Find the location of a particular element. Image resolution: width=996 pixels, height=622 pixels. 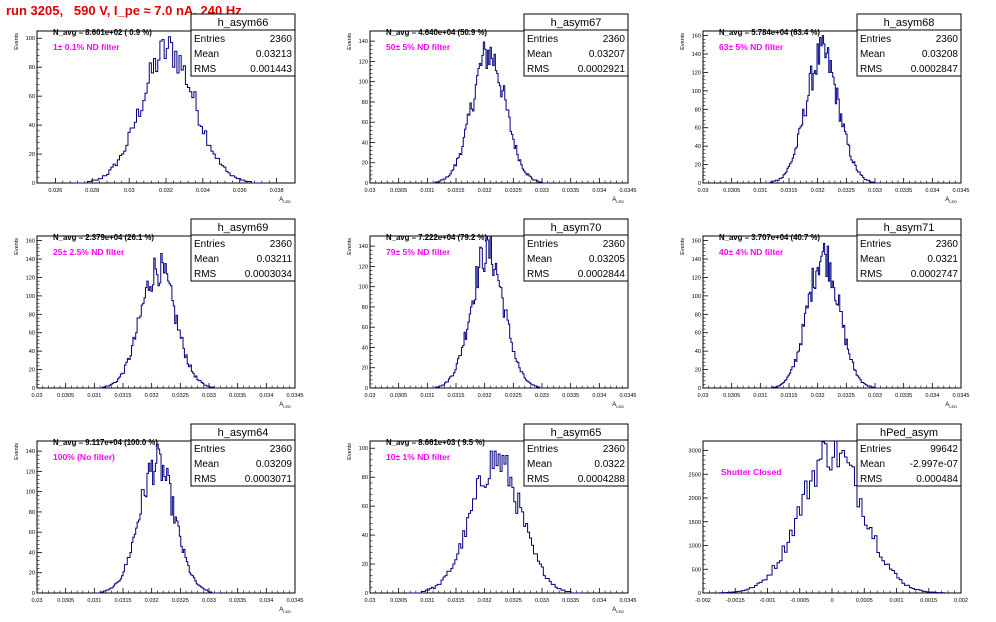

stats-box-title: h_asym69 is located at coordinates (243, 228).